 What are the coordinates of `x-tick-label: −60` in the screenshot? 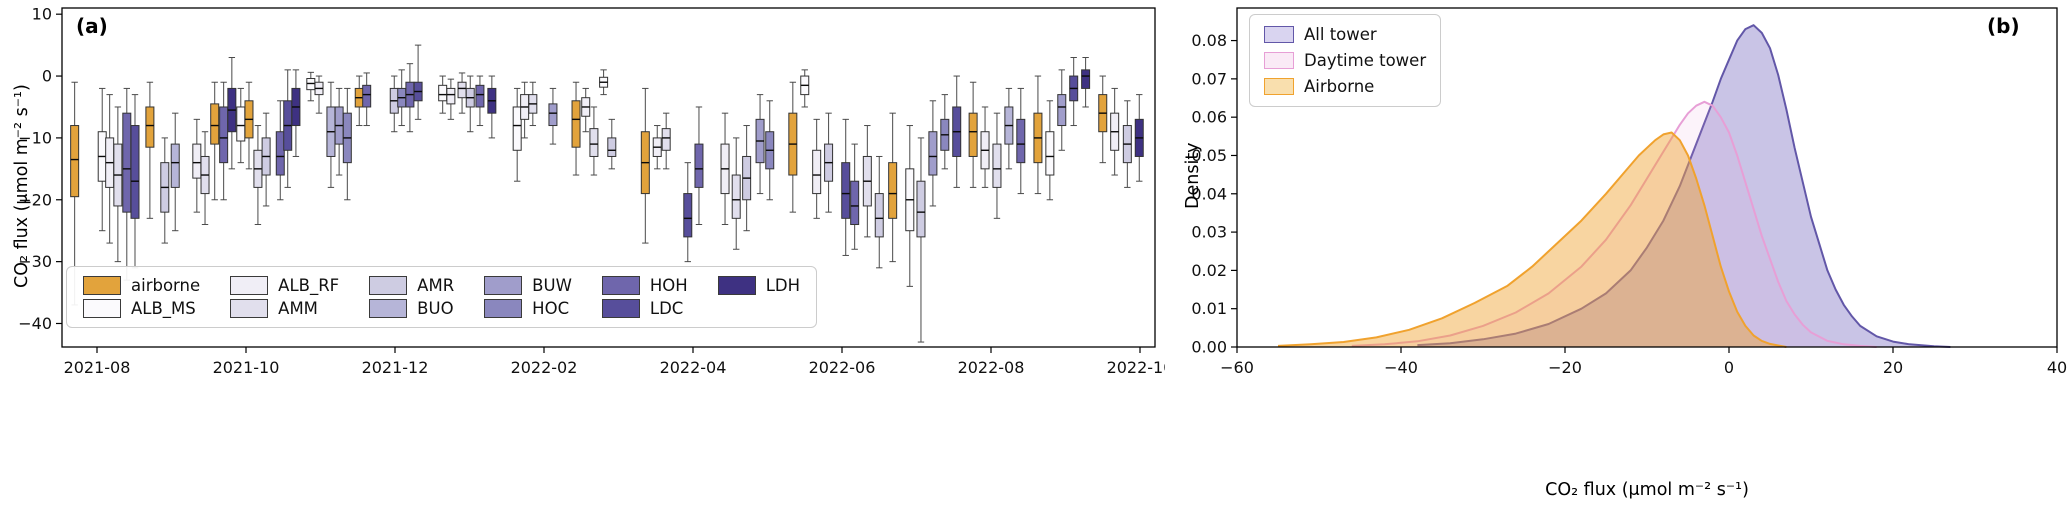 It's located at (1237, 367).